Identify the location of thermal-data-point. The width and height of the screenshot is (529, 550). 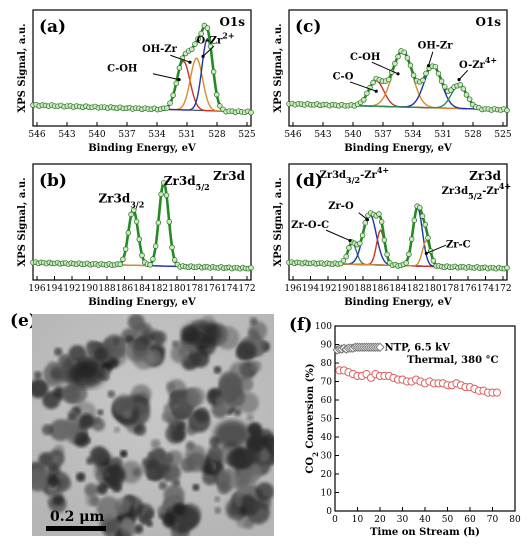
(497, 392).